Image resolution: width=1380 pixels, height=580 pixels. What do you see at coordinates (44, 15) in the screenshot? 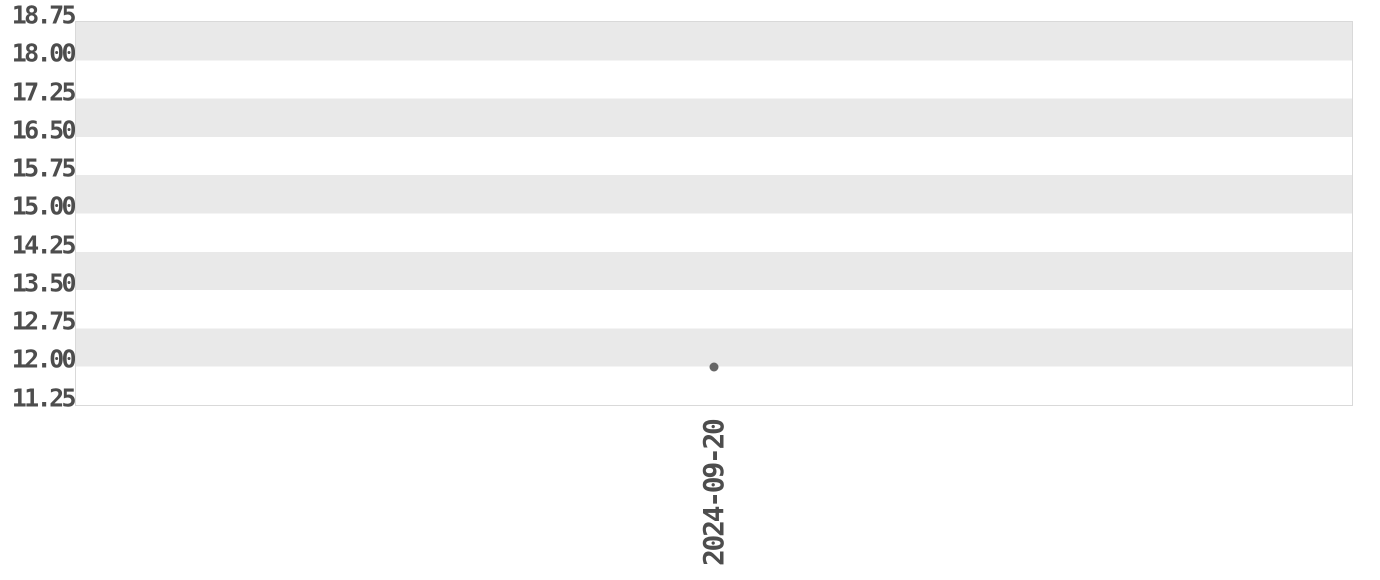
I see `y-tick-label: 18.75` at bounding box center [44, 15].